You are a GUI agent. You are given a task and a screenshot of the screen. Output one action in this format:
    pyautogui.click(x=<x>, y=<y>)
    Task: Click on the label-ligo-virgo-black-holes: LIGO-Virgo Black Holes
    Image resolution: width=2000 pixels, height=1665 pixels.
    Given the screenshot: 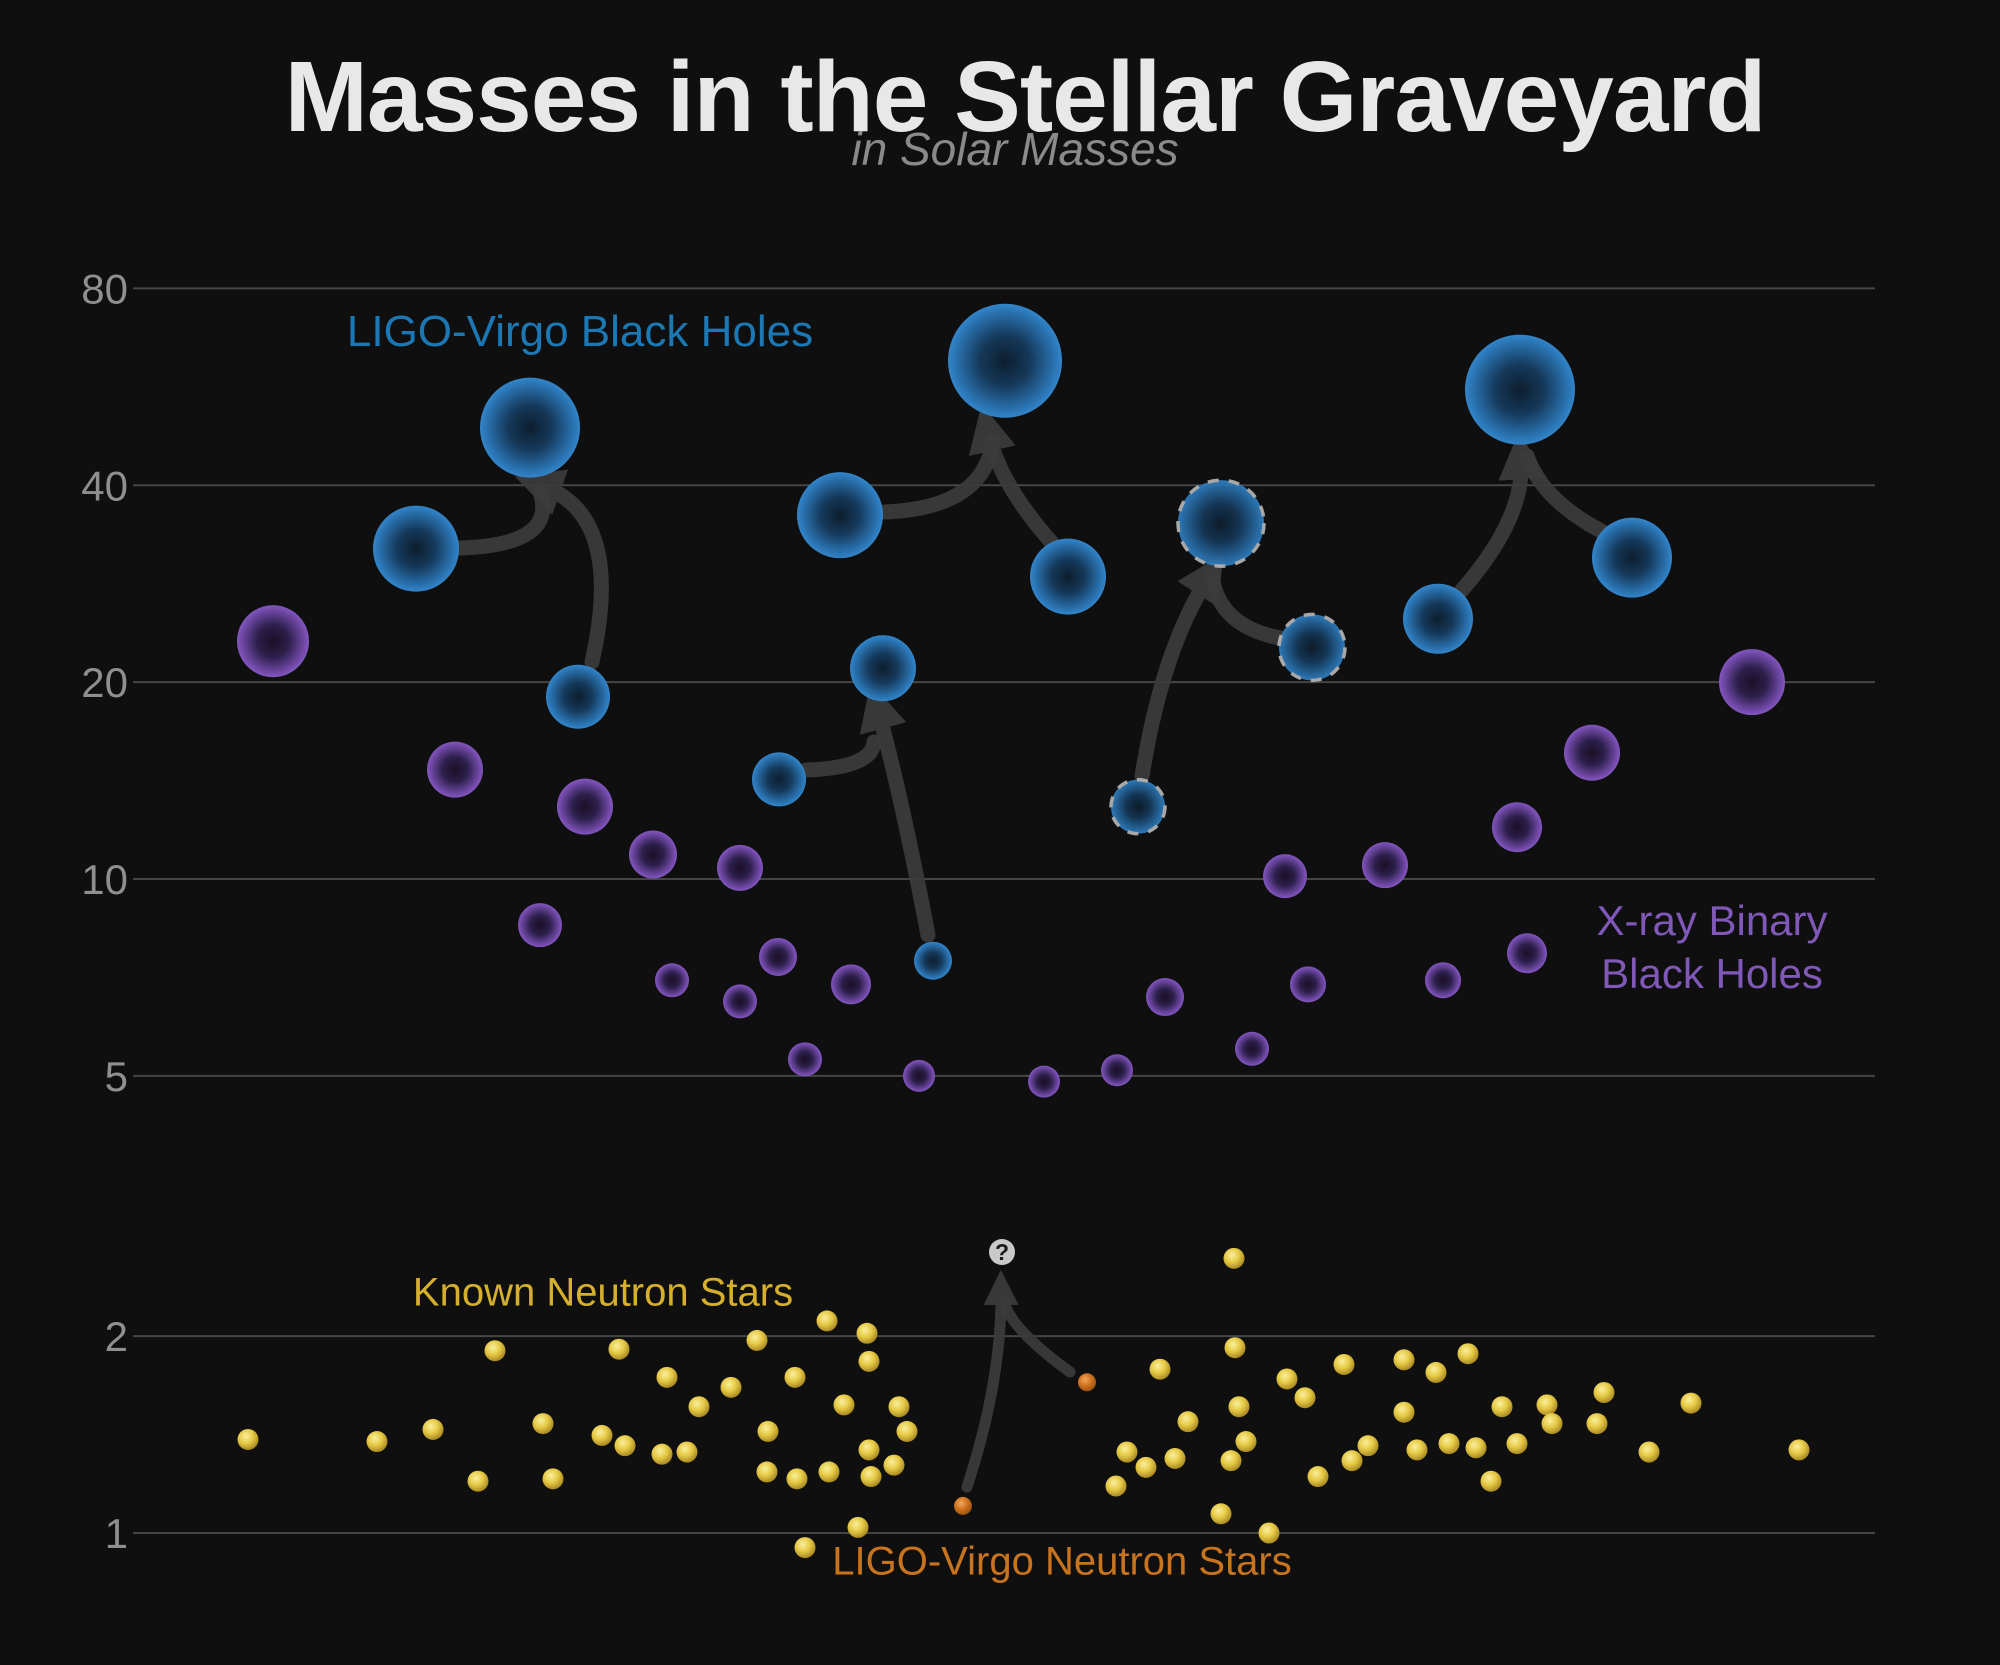 What is the action you would take?
    pyautogui.click(x=580, y=331)
    